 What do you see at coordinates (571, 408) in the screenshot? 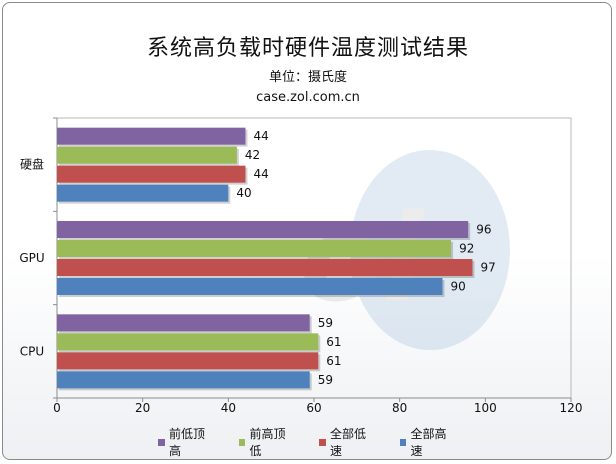
I see `x-tick-label: 120` at bounding box center [571, 408].